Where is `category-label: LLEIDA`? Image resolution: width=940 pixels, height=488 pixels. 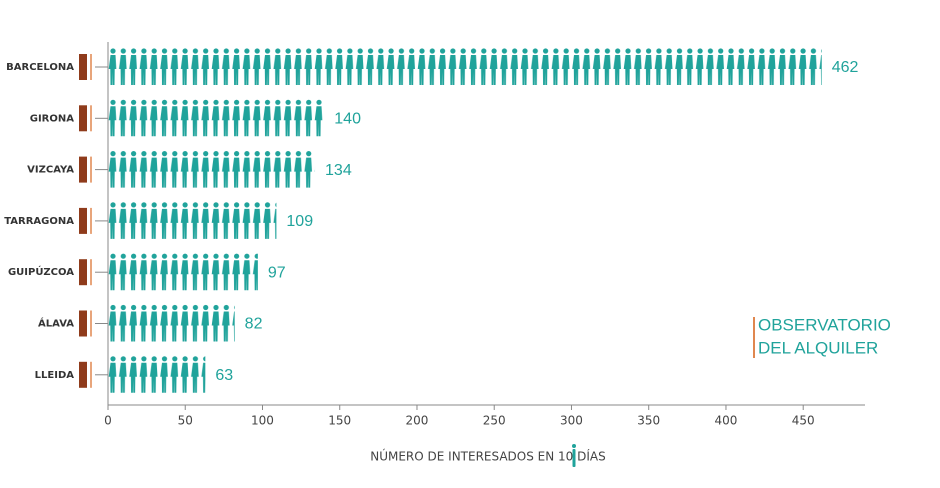 category-label: LLEIDA is located at coordinates (55, 375).